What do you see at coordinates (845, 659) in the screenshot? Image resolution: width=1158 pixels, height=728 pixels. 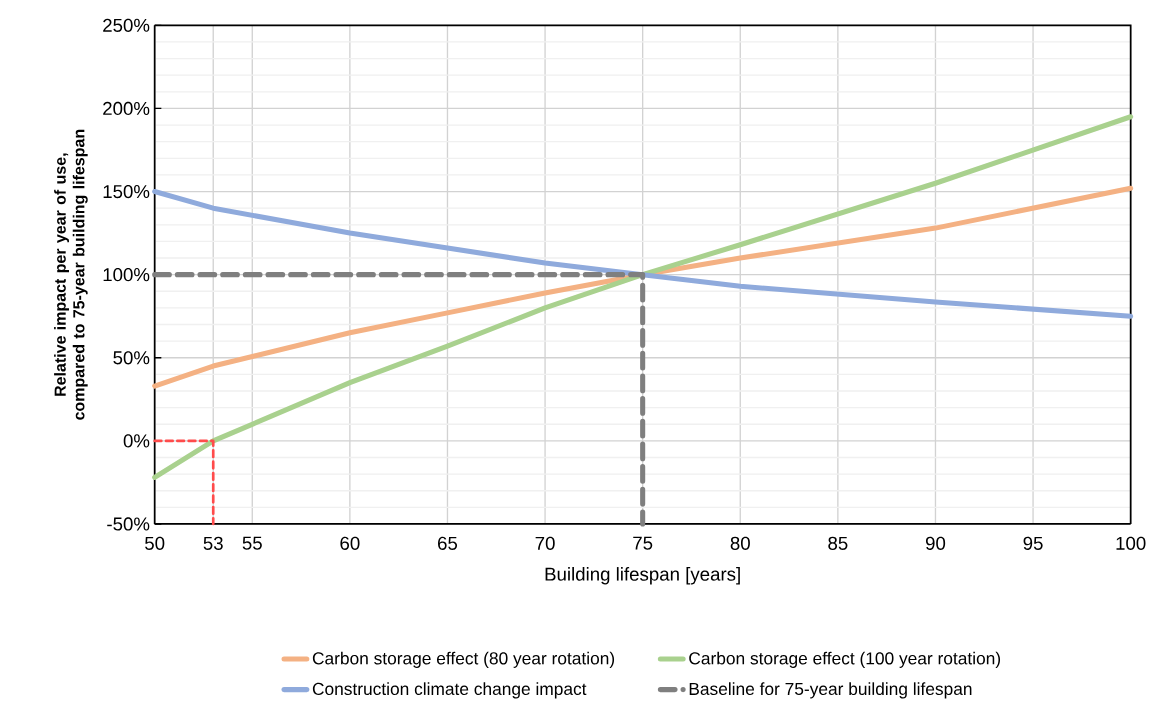 I see `legend-label: Carbon storage effect (100 year rotation)` at bounding box center [845, 659].